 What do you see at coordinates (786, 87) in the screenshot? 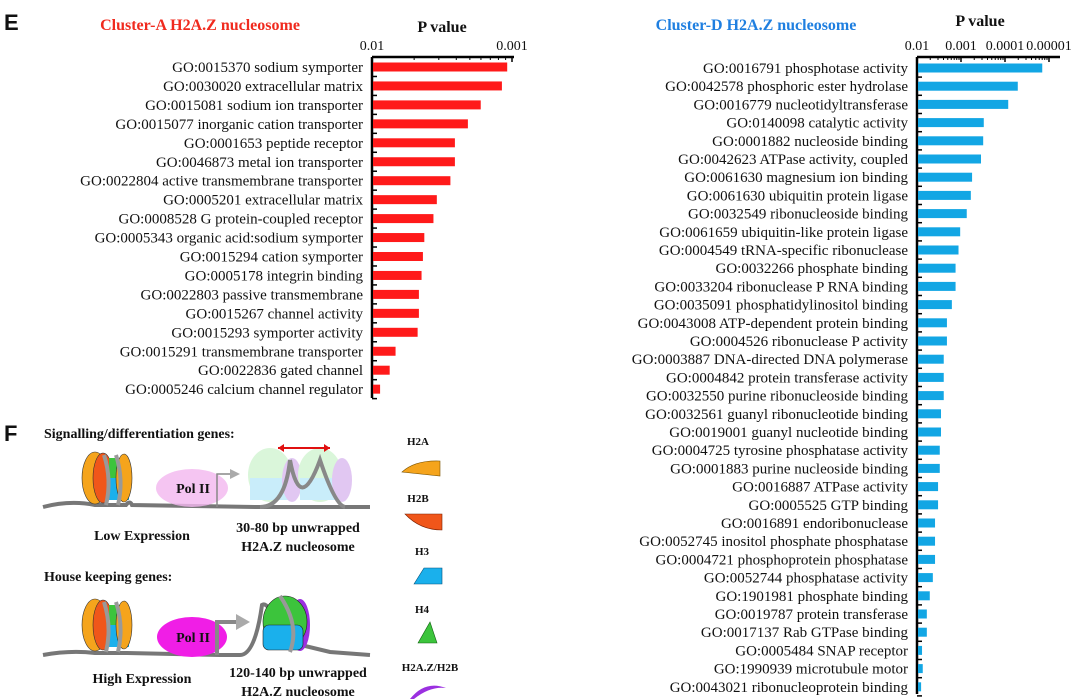
I see `category-label: GO:0042578 phosphoric ester hydrolase` at bounding box center [786, 87].